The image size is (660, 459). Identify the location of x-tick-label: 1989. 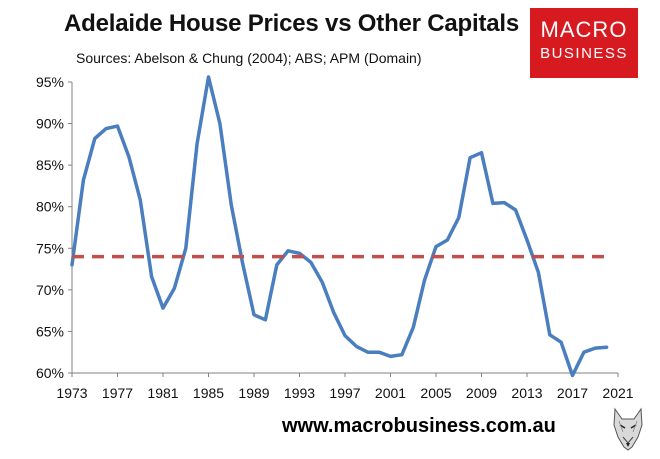
(253, 393).